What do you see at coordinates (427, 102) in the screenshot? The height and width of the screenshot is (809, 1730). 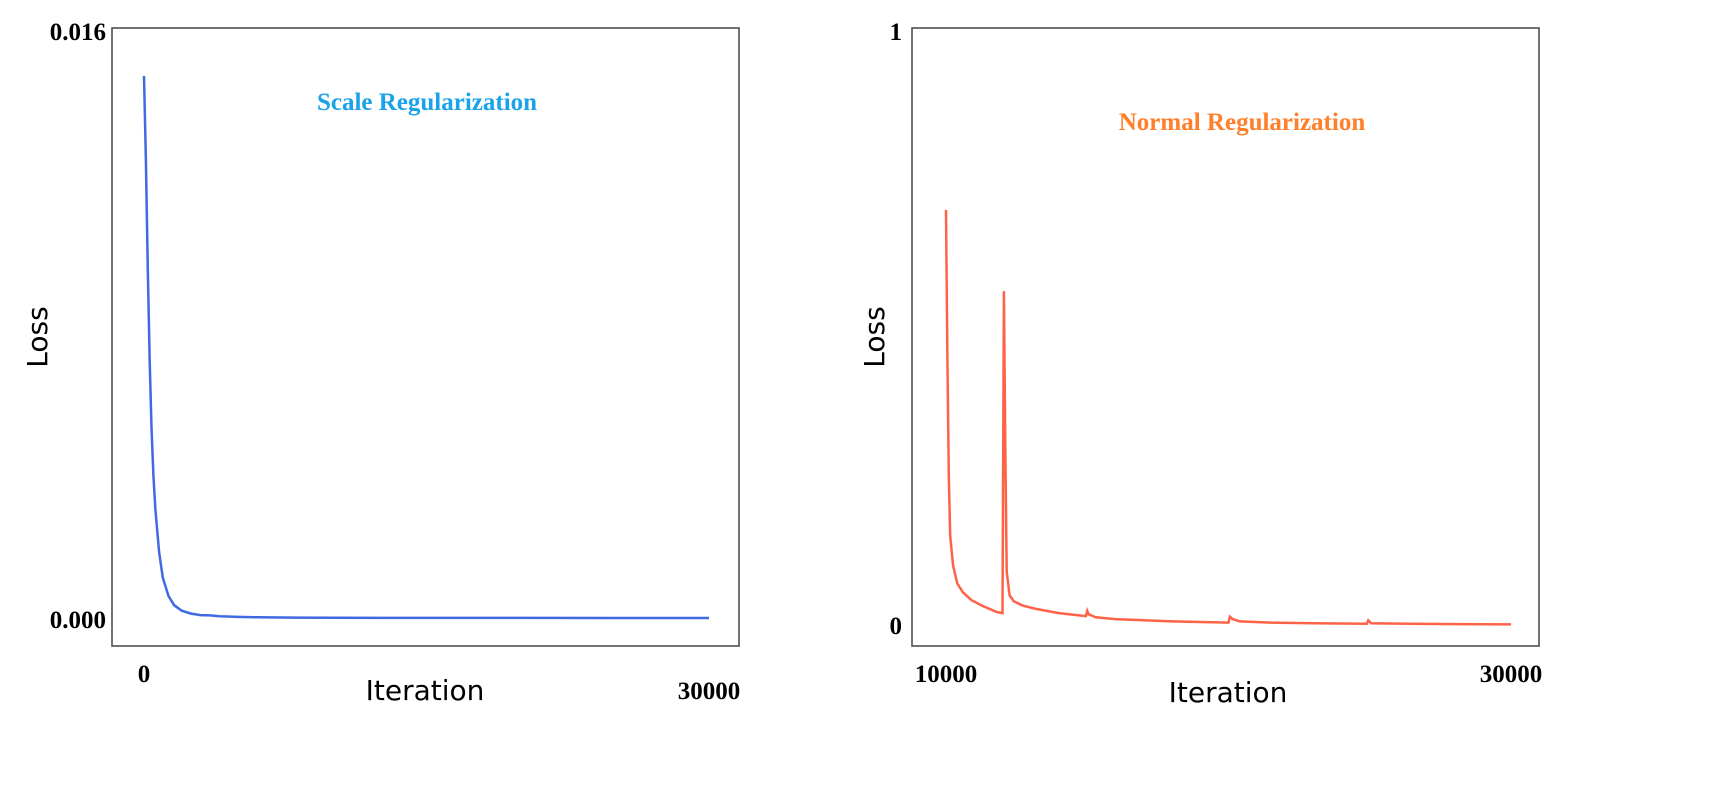 I see `chart-title: Scale Regularization` at bounding box center [427, 102].